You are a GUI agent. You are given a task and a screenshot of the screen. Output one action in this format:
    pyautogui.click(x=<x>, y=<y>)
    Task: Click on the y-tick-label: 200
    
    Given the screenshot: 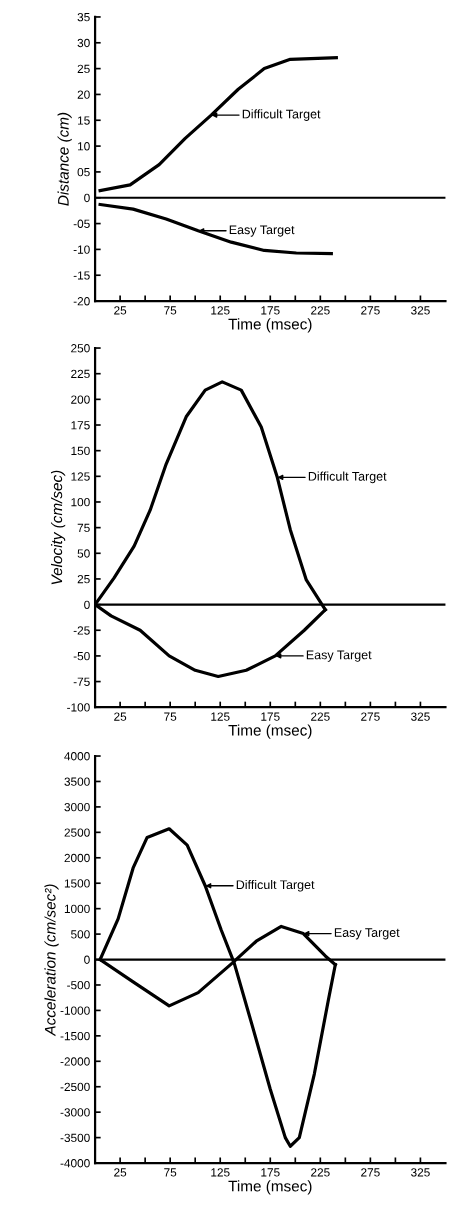 What is the action you would take?
    pyautogui.click(x=80, y=399)
    